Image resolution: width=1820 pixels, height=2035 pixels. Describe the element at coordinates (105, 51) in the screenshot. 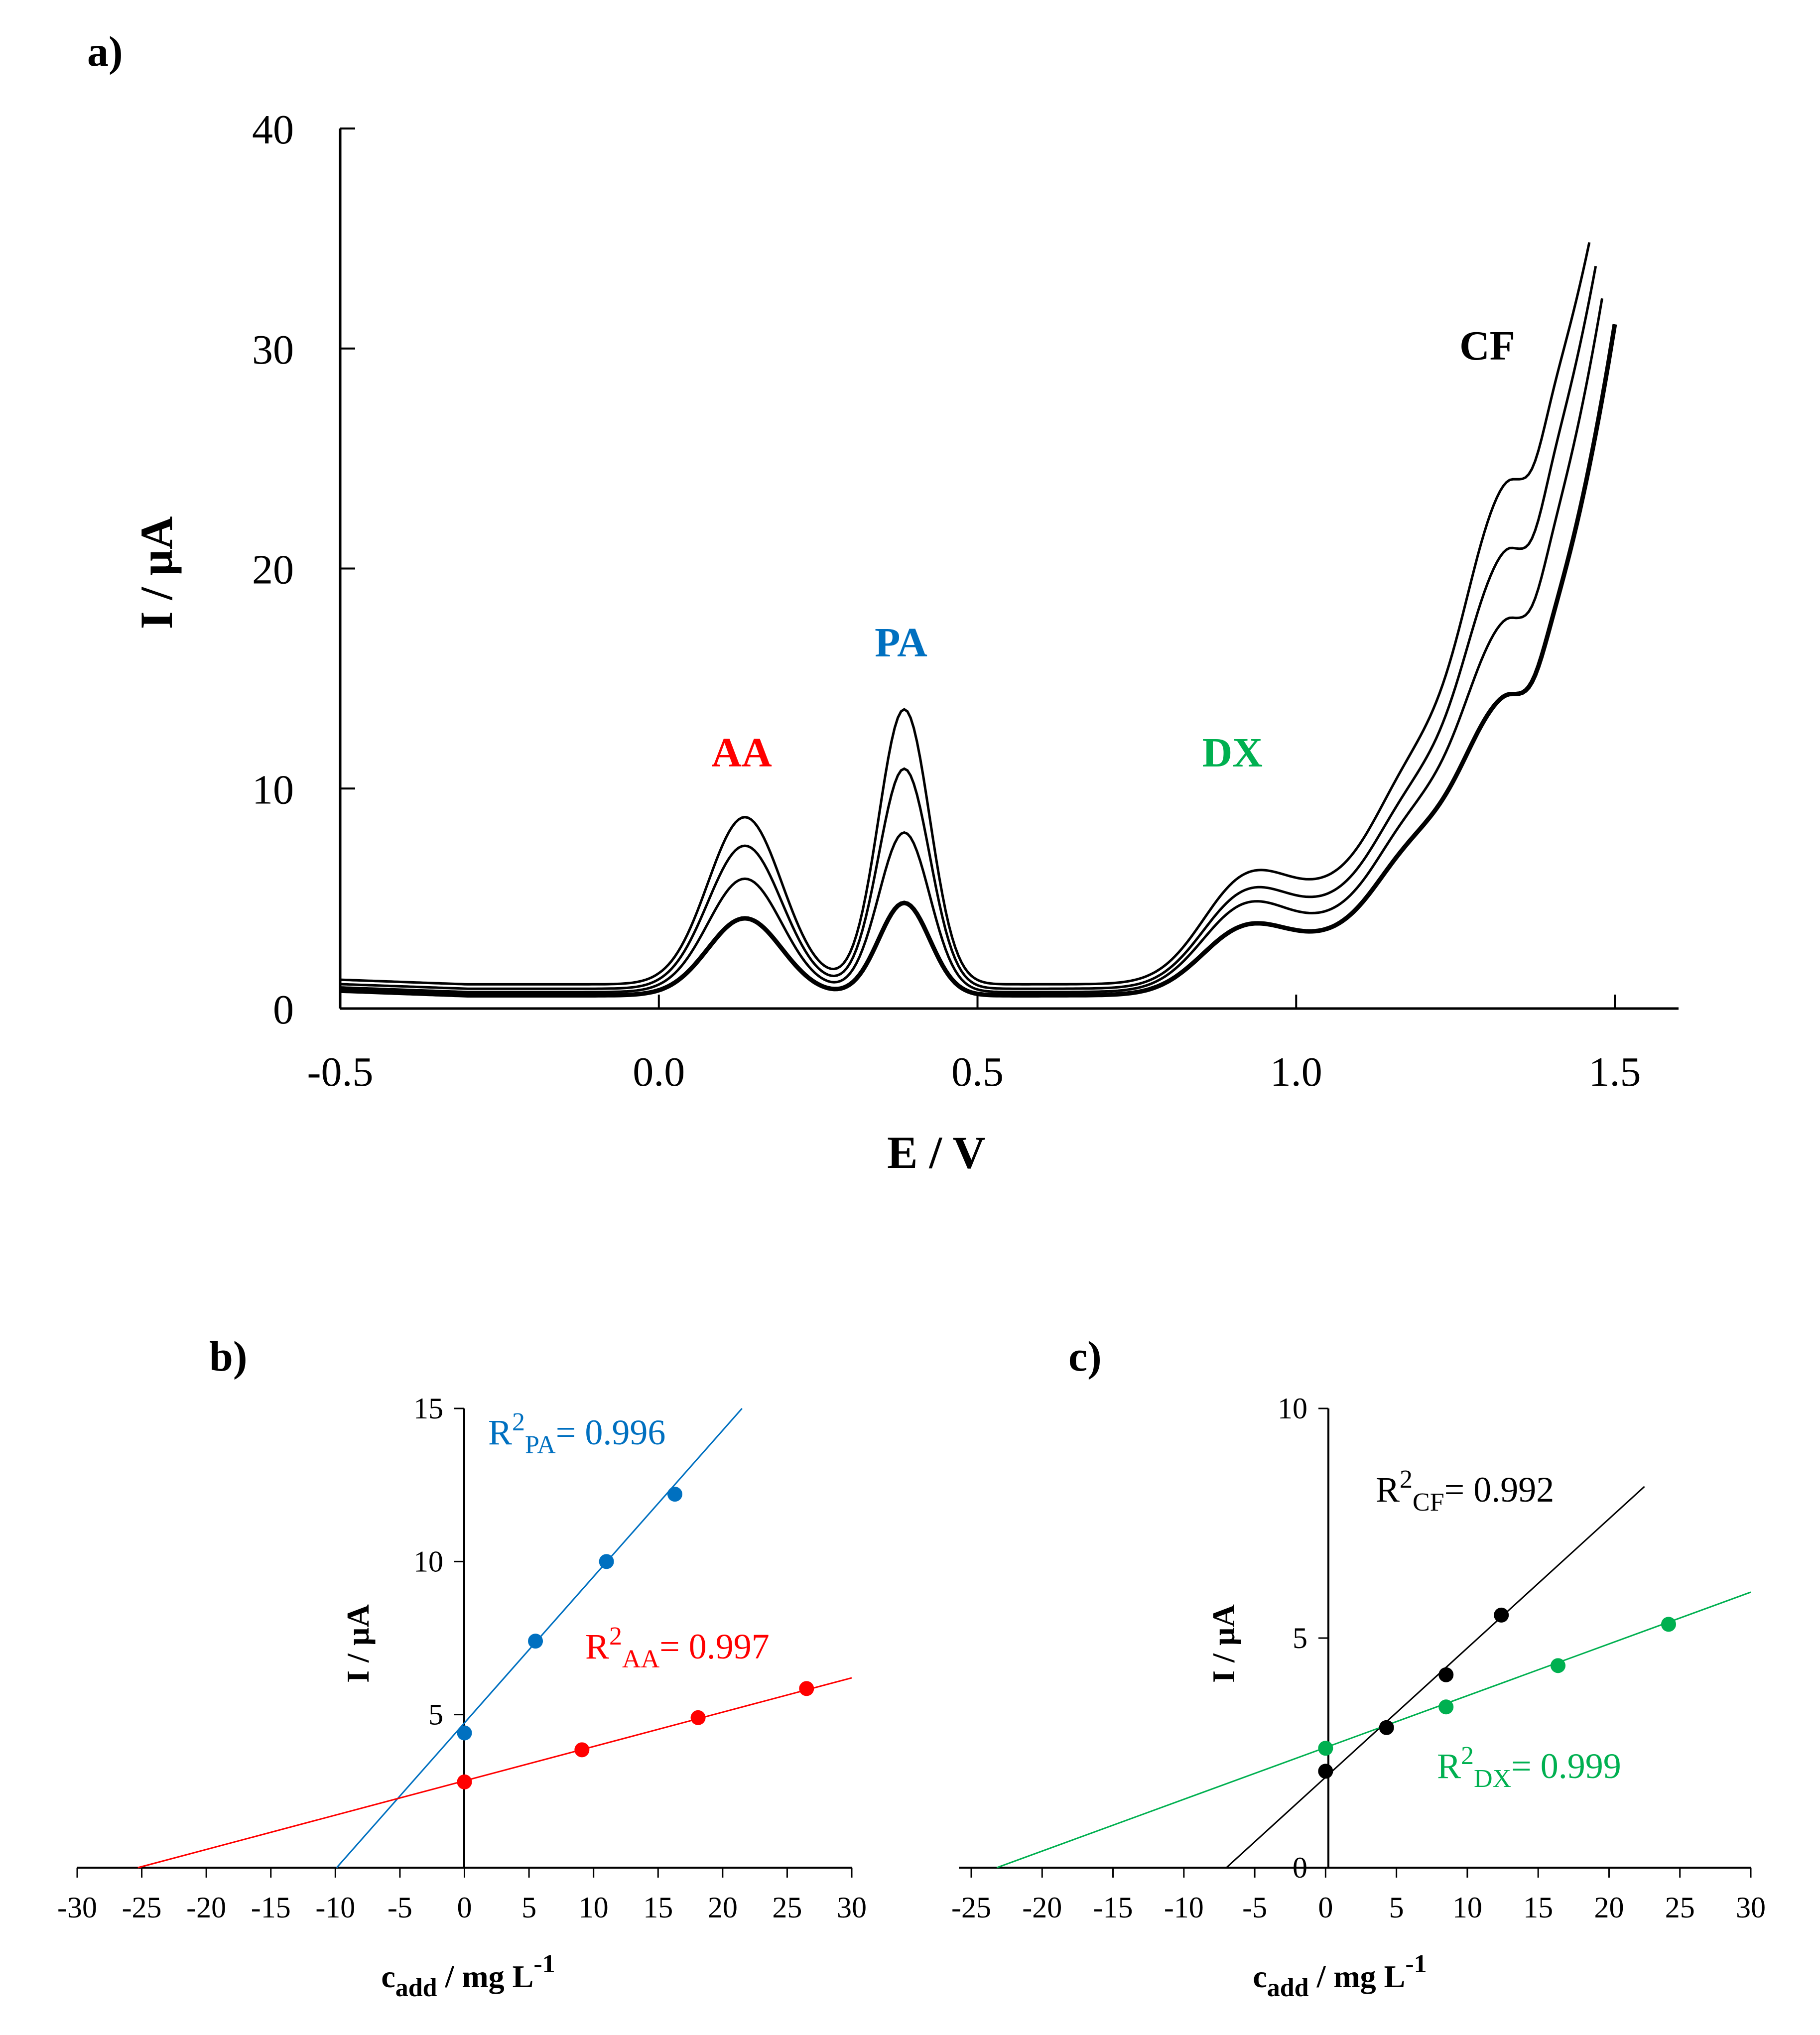

I see `panel-a-label: a)` at that location.